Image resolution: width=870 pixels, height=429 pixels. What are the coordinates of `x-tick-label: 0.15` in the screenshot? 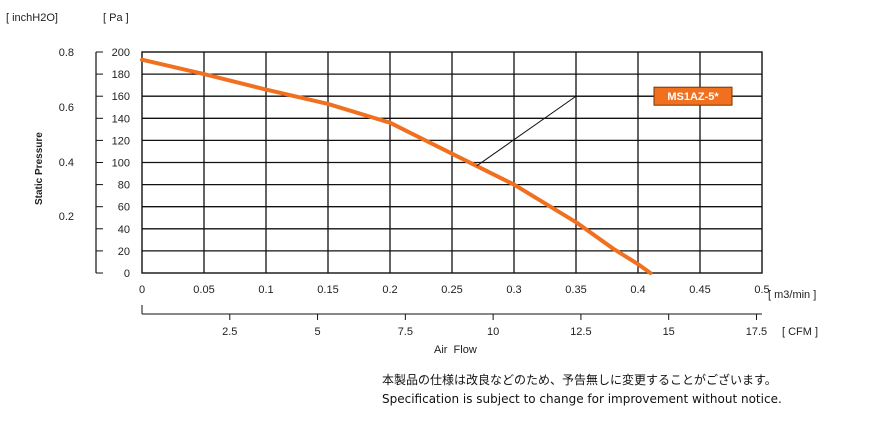 It's located at (327, 290).